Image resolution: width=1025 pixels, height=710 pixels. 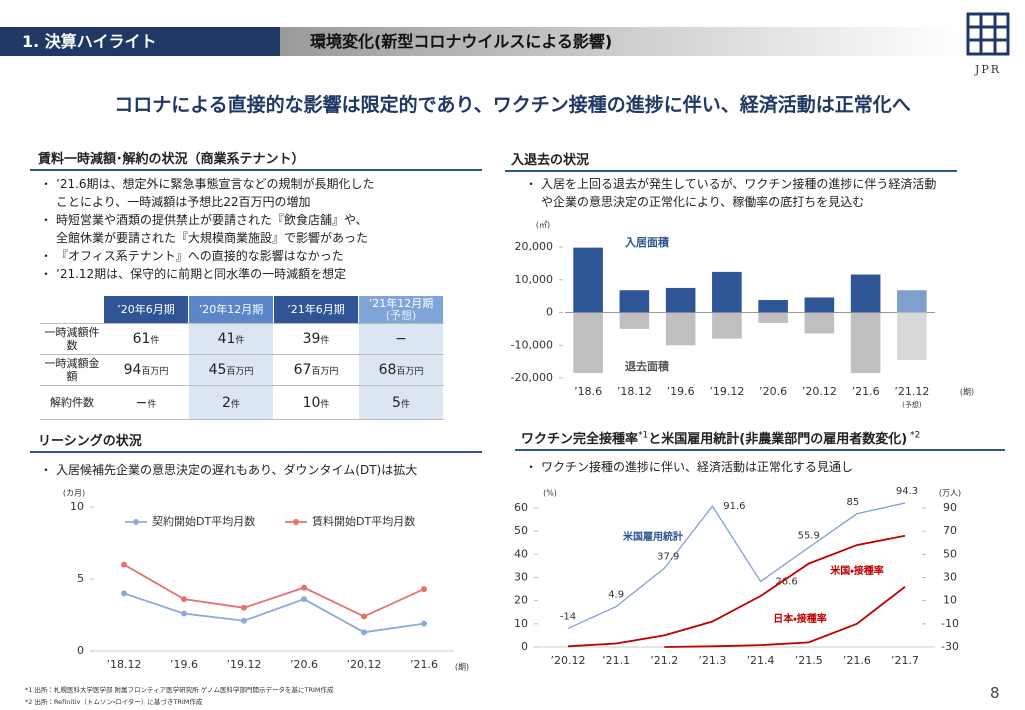 I want to click on y2-tick-label: -10, so click(x=950, y=623).